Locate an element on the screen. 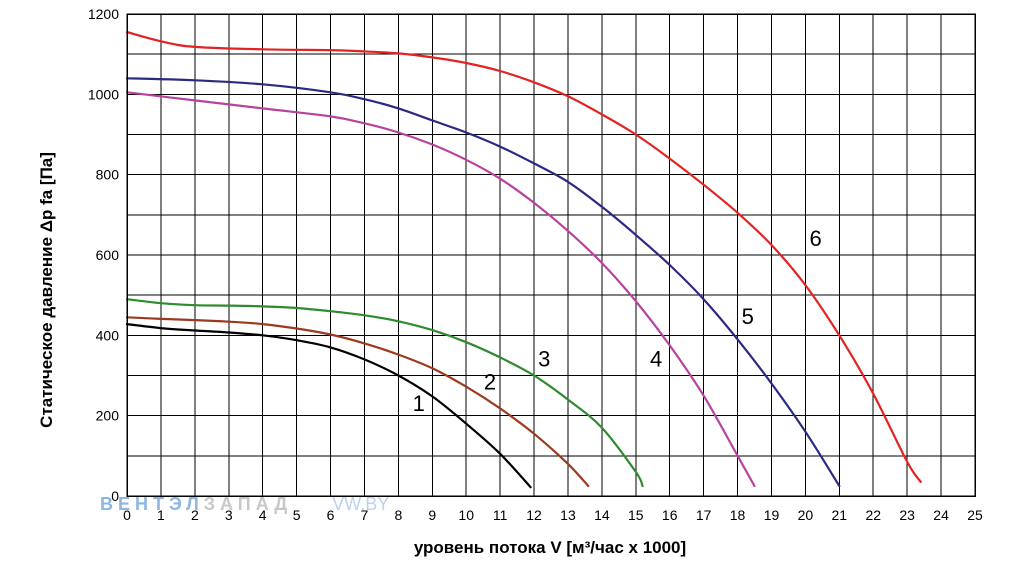 The height and width of the screenshot is (583, 1023). x-axis-title: уровень потока V [м³/час x 1000] is located at coordinates (550, 547).